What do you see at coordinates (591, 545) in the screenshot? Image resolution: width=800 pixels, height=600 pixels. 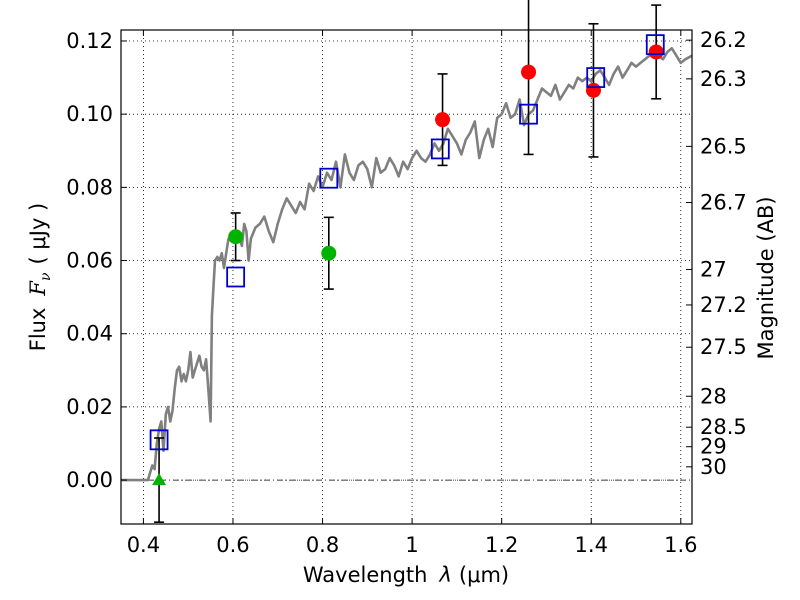 I see `x-tick-label: 1.4` at bounding box center [591, 545].